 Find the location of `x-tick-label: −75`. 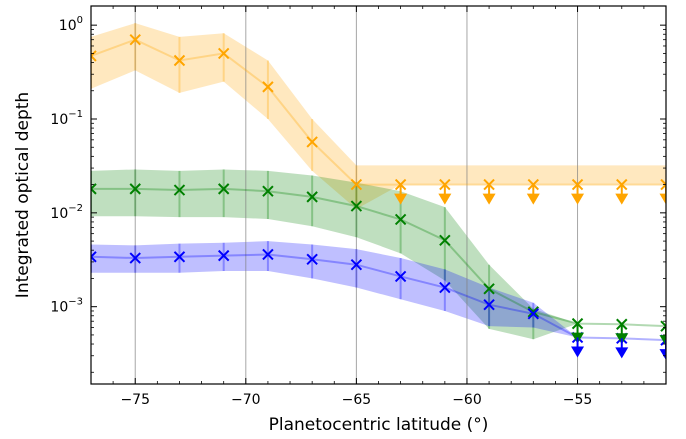

x-tick-label: −75 is located at coordinates (135, 400).